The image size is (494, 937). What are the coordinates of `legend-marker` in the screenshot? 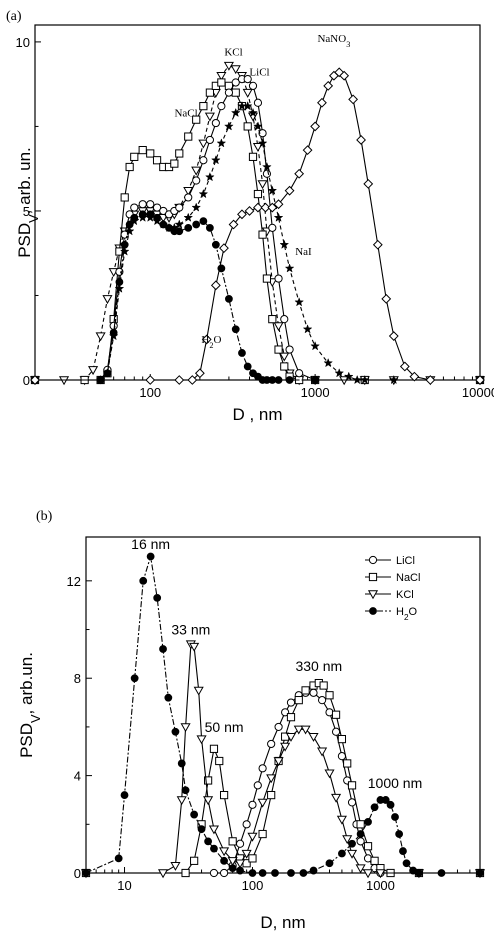 It's located at (373, 560).